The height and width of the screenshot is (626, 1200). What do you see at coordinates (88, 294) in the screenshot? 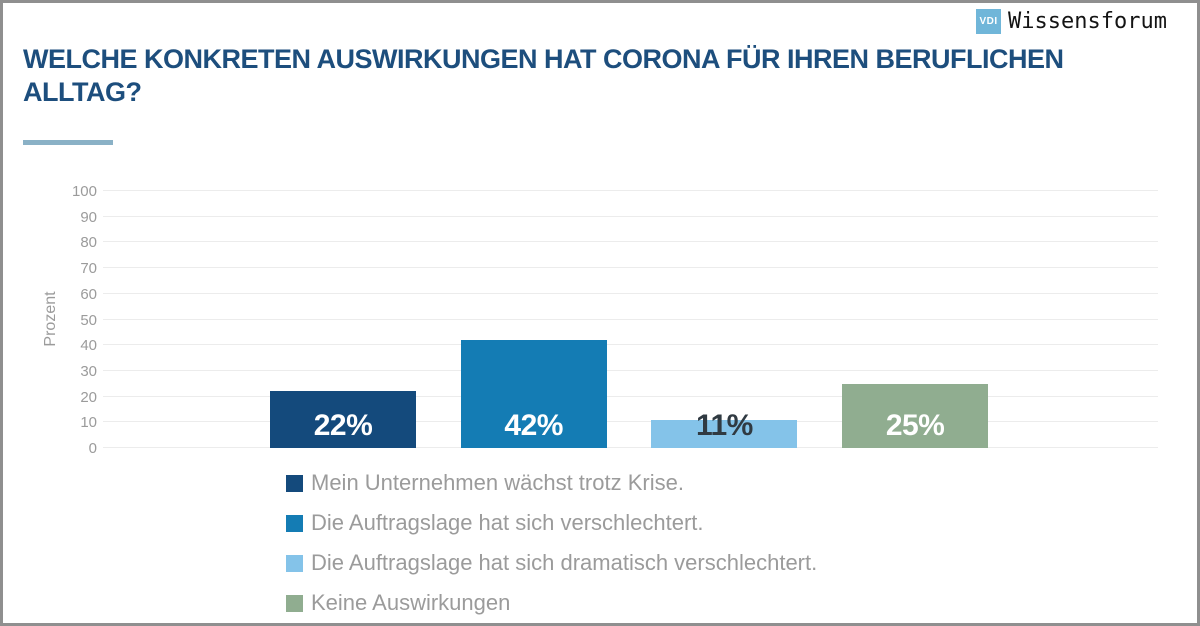
I see `y-tick-label: 60` at bounding box center [88, 294].